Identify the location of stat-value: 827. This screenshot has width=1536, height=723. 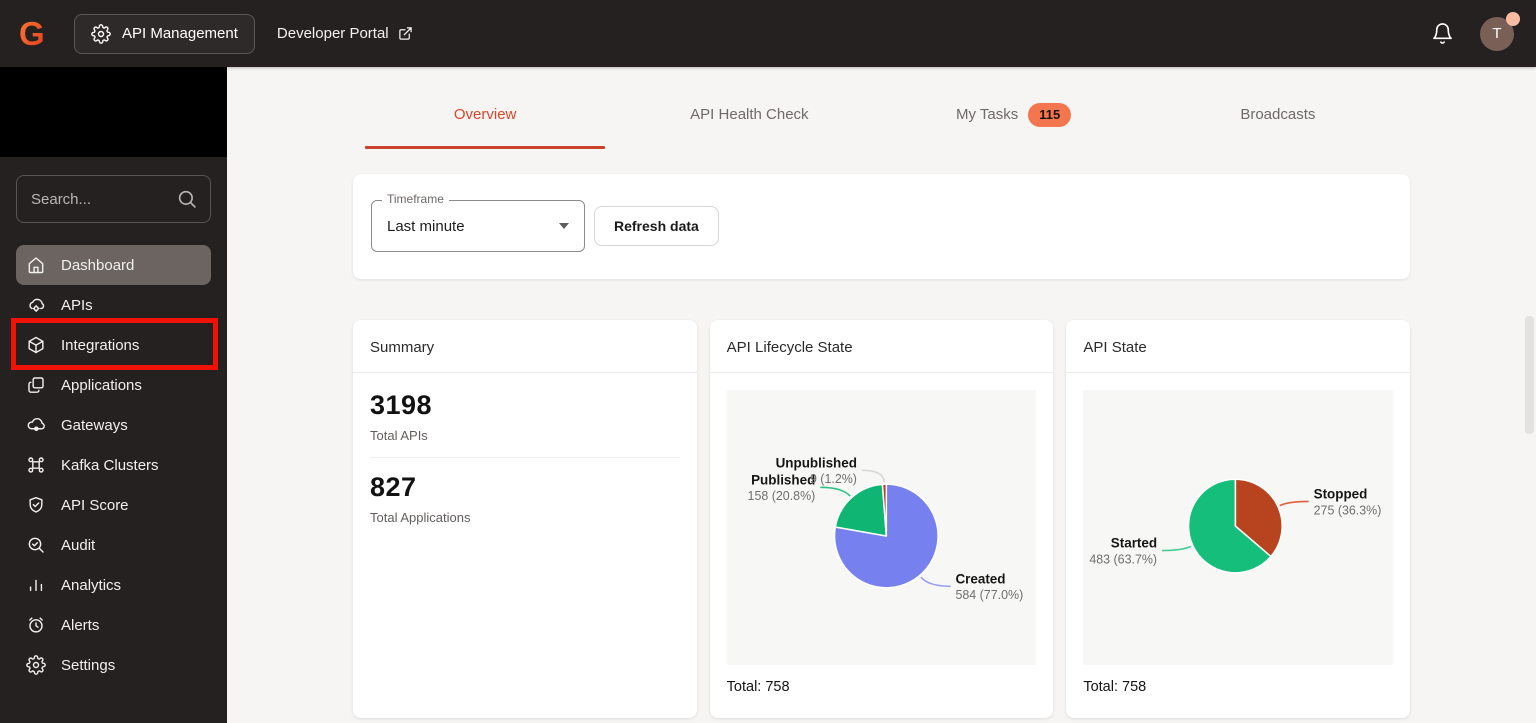
(393, 486).